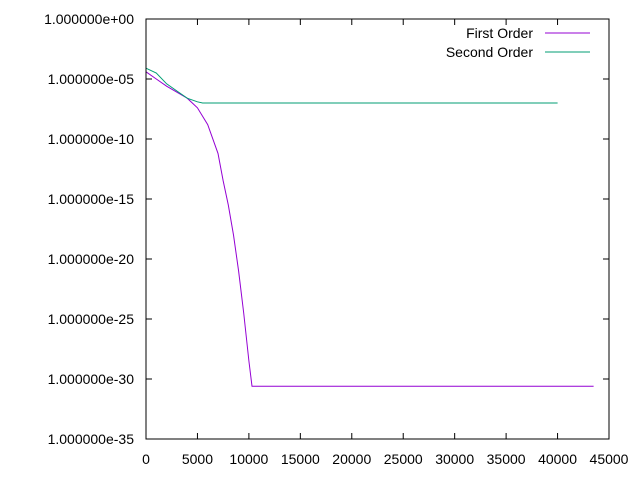  What do you see at coordinates (499, 33) in the screenshot?
I see `legend-label: First Order` at bounding box center [499, 33].